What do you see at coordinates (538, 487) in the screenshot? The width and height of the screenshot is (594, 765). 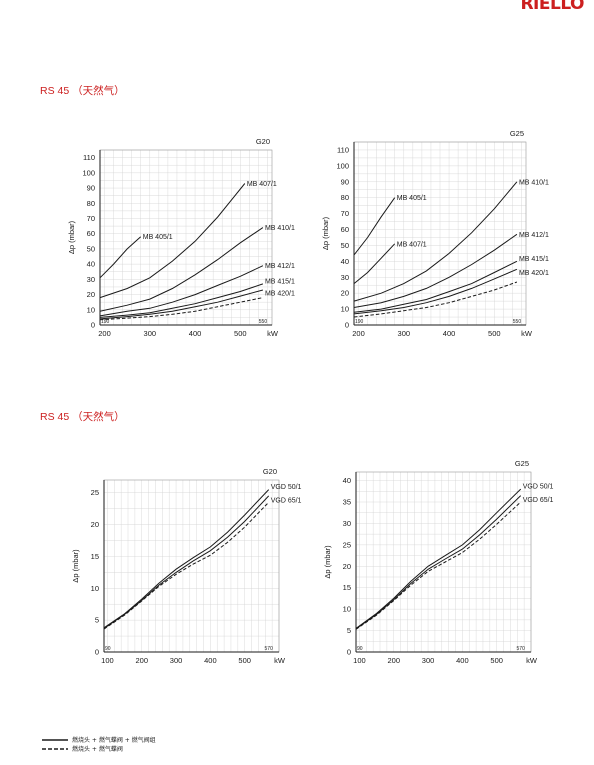 I see `series-label-vgd-50-1: VGD 50/1` at bounding box center [538, 487].